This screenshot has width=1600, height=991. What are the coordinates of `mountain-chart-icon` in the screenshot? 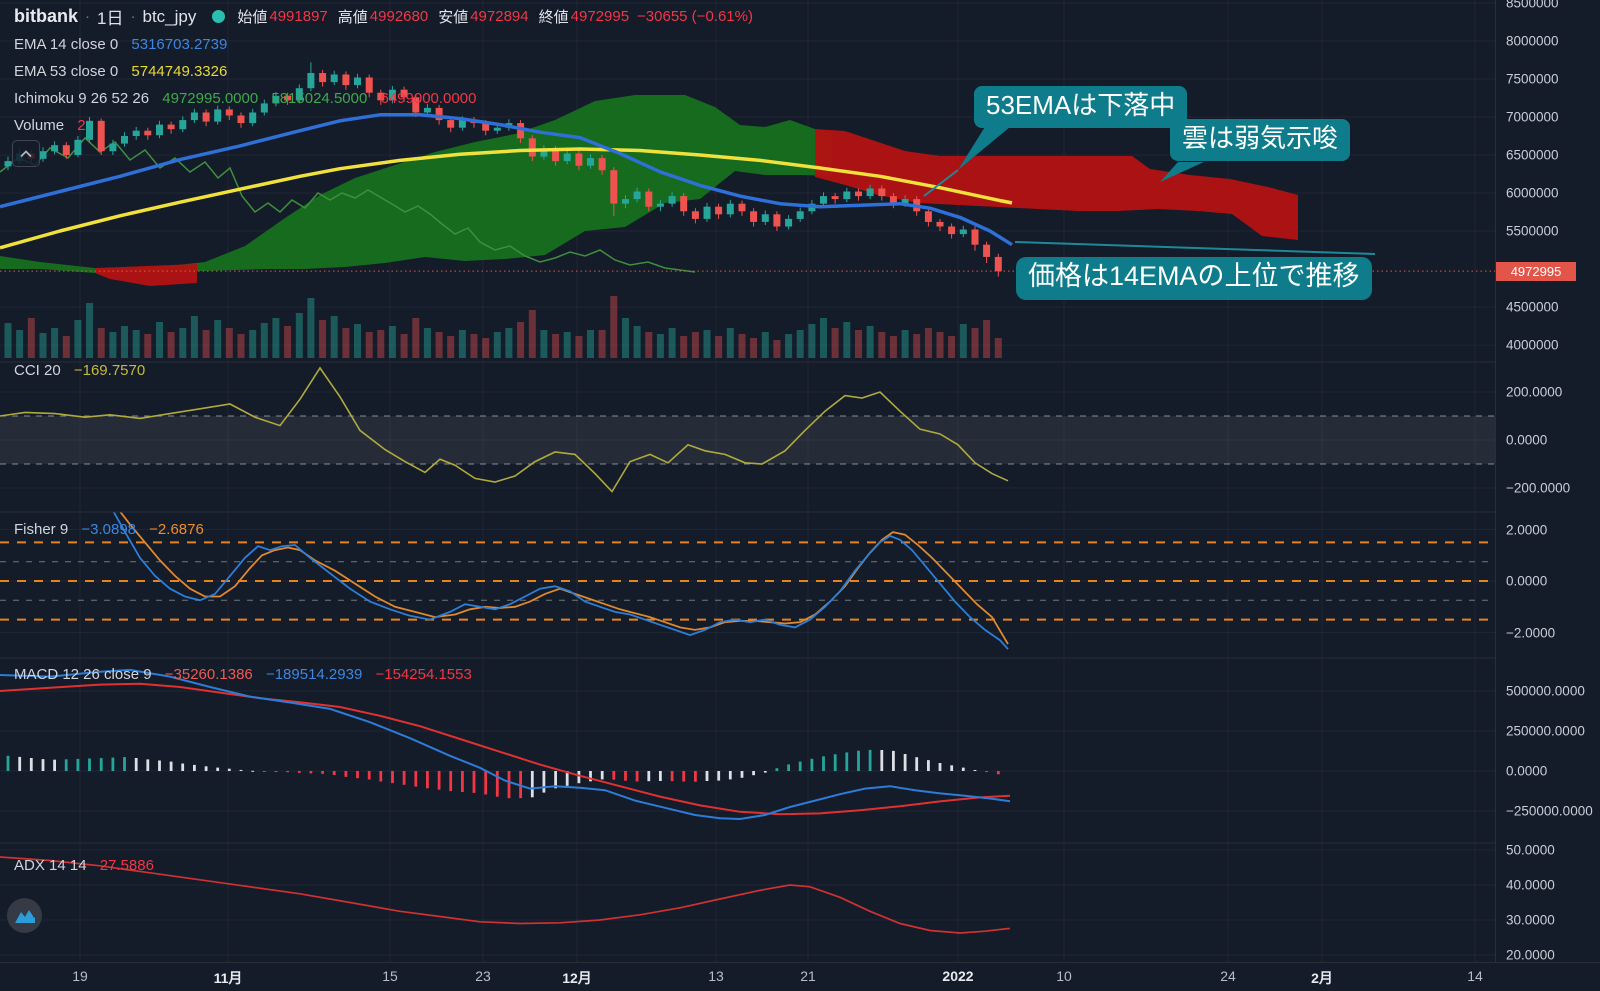 It's located at (24, 916).